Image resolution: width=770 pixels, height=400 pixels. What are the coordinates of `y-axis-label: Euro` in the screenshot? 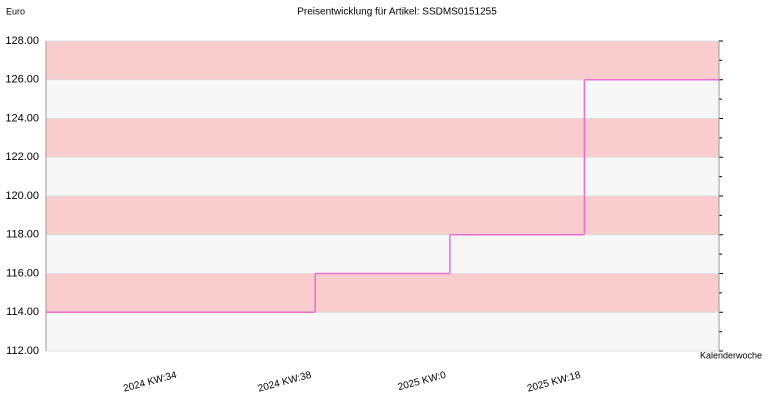 It's located at (15, 11).